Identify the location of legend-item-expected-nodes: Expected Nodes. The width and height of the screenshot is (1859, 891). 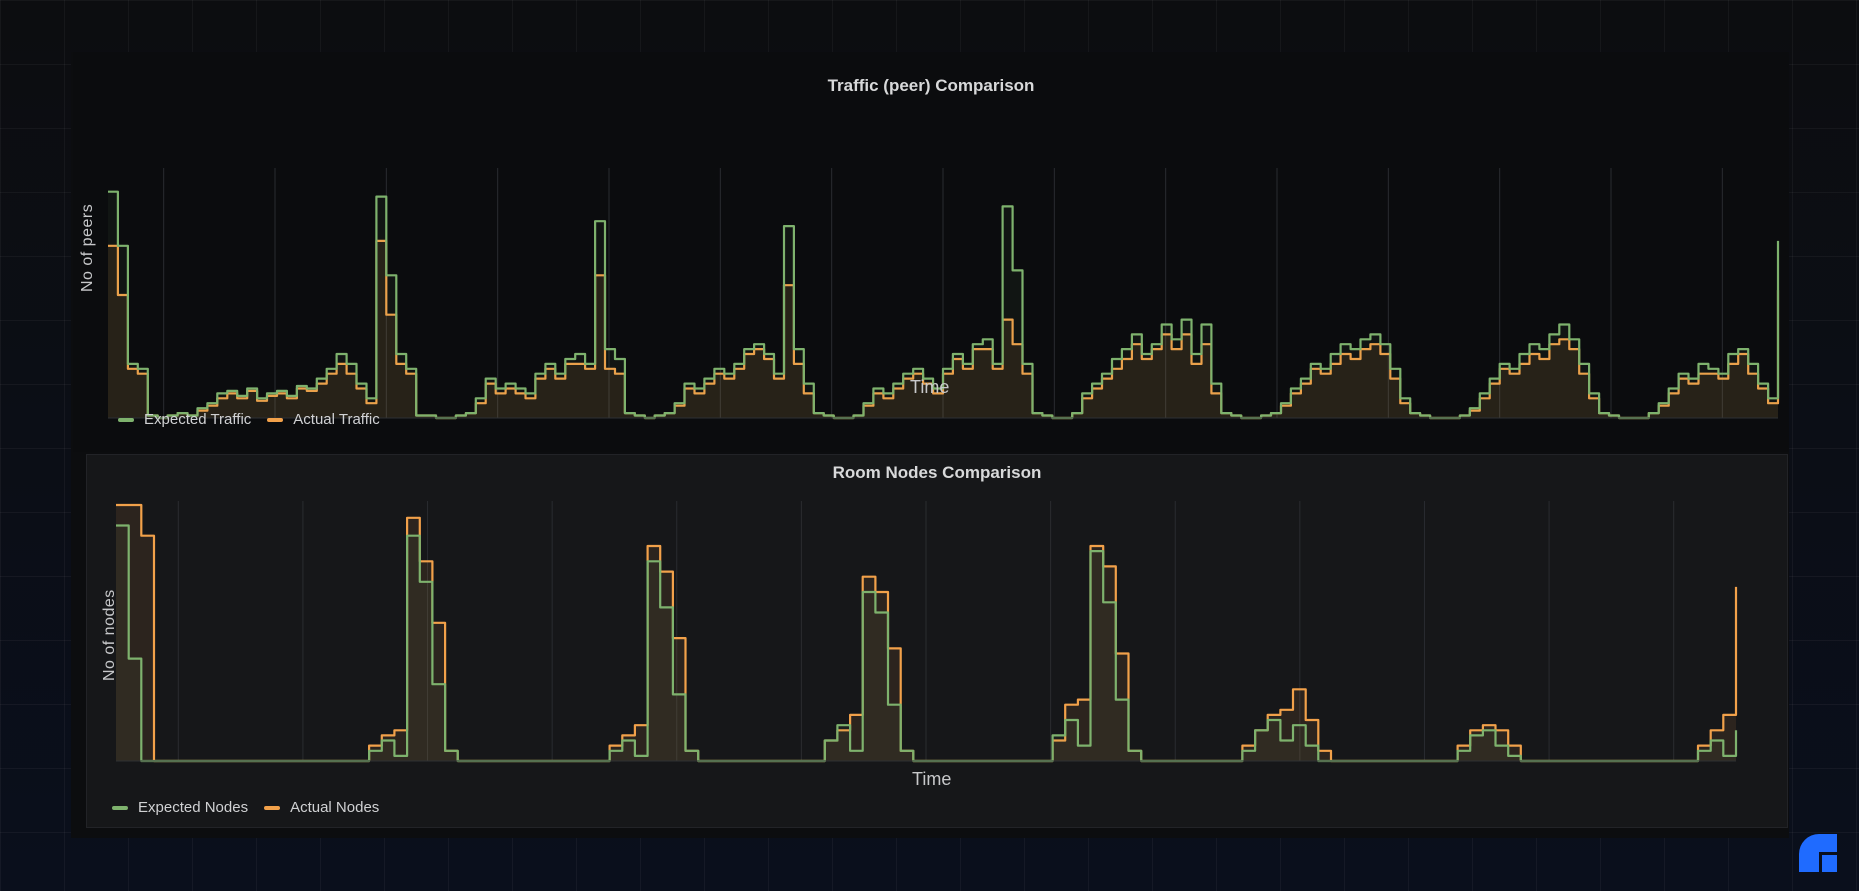
(180, 807).